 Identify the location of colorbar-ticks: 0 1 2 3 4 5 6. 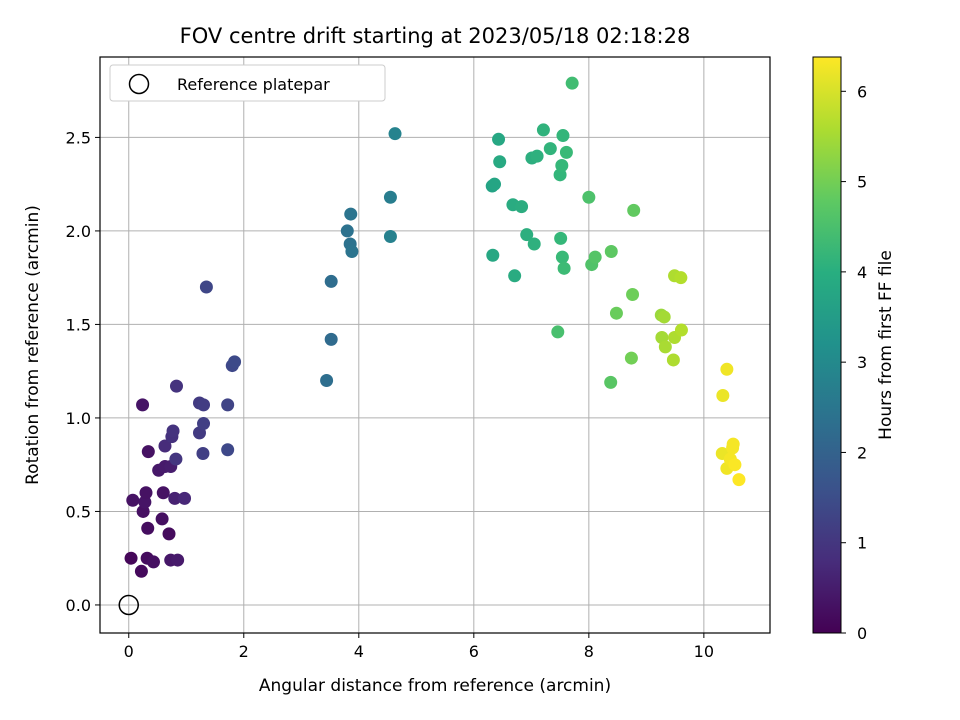
(854, 362).